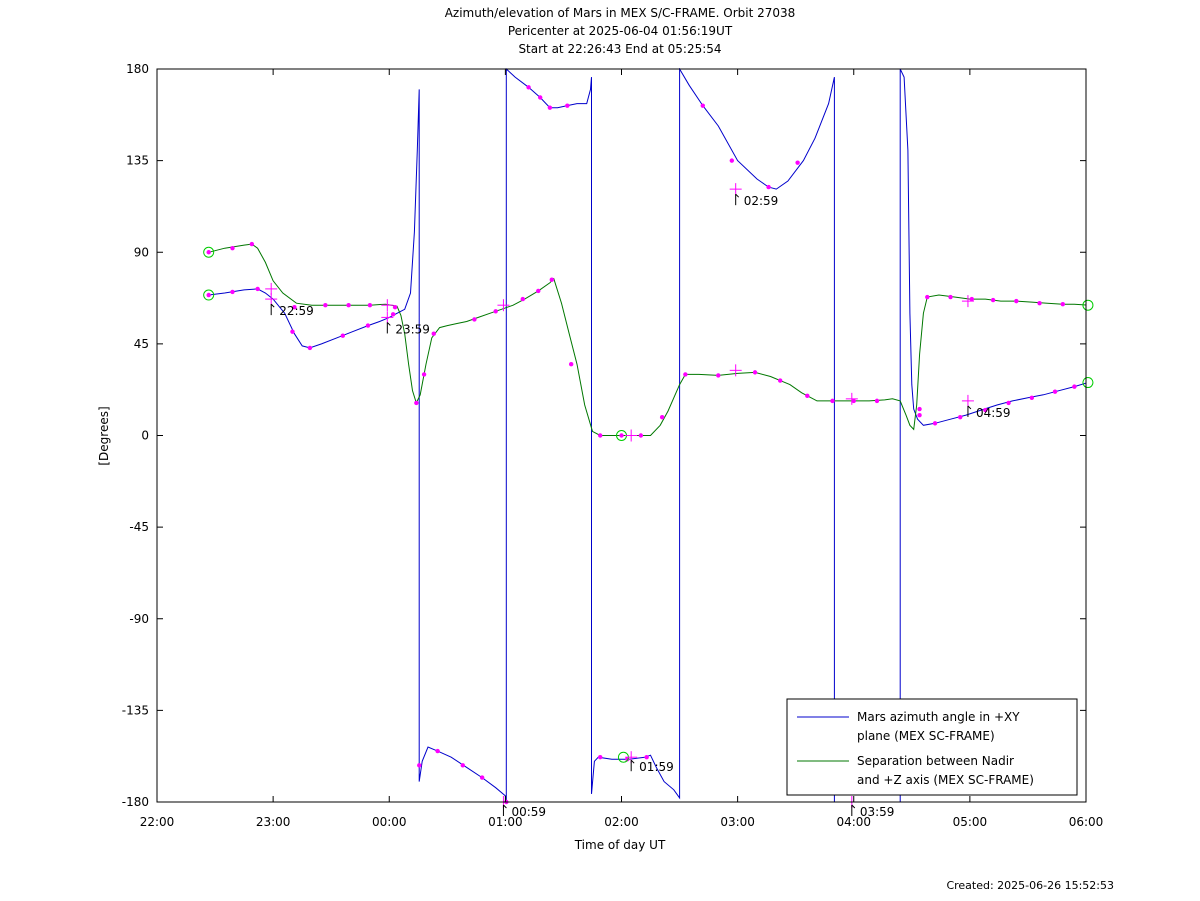 The width and height of the screenshot is (1200, 901). Describe the element at coordinates (139, 619) in the screenshot. I see `y-tick-label: -90` at that location.